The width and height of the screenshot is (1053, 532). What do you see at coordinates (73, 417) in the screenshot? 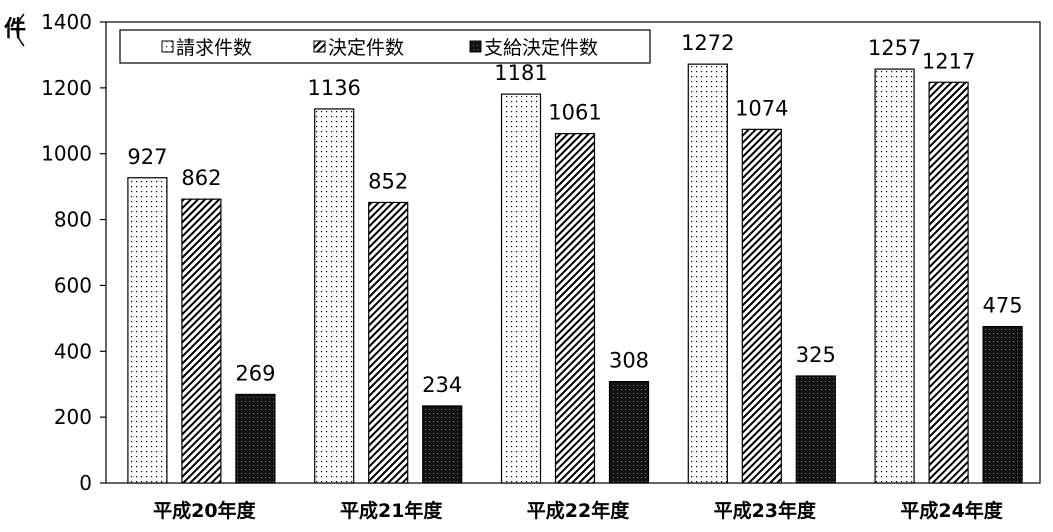
I see `y-tick-label: 200` at bounding box center [73, 417].